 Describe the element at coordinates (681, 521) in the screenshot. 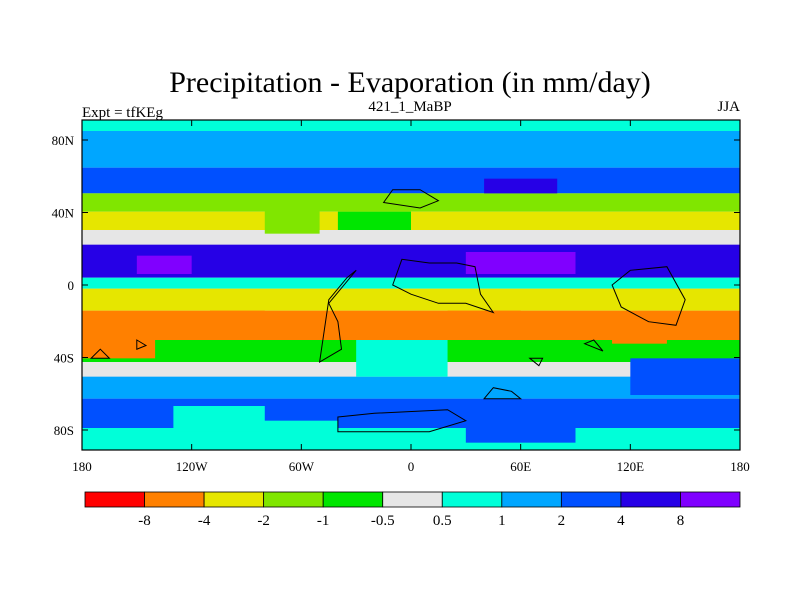

I see `colorbar-label-9: 8` at that location.